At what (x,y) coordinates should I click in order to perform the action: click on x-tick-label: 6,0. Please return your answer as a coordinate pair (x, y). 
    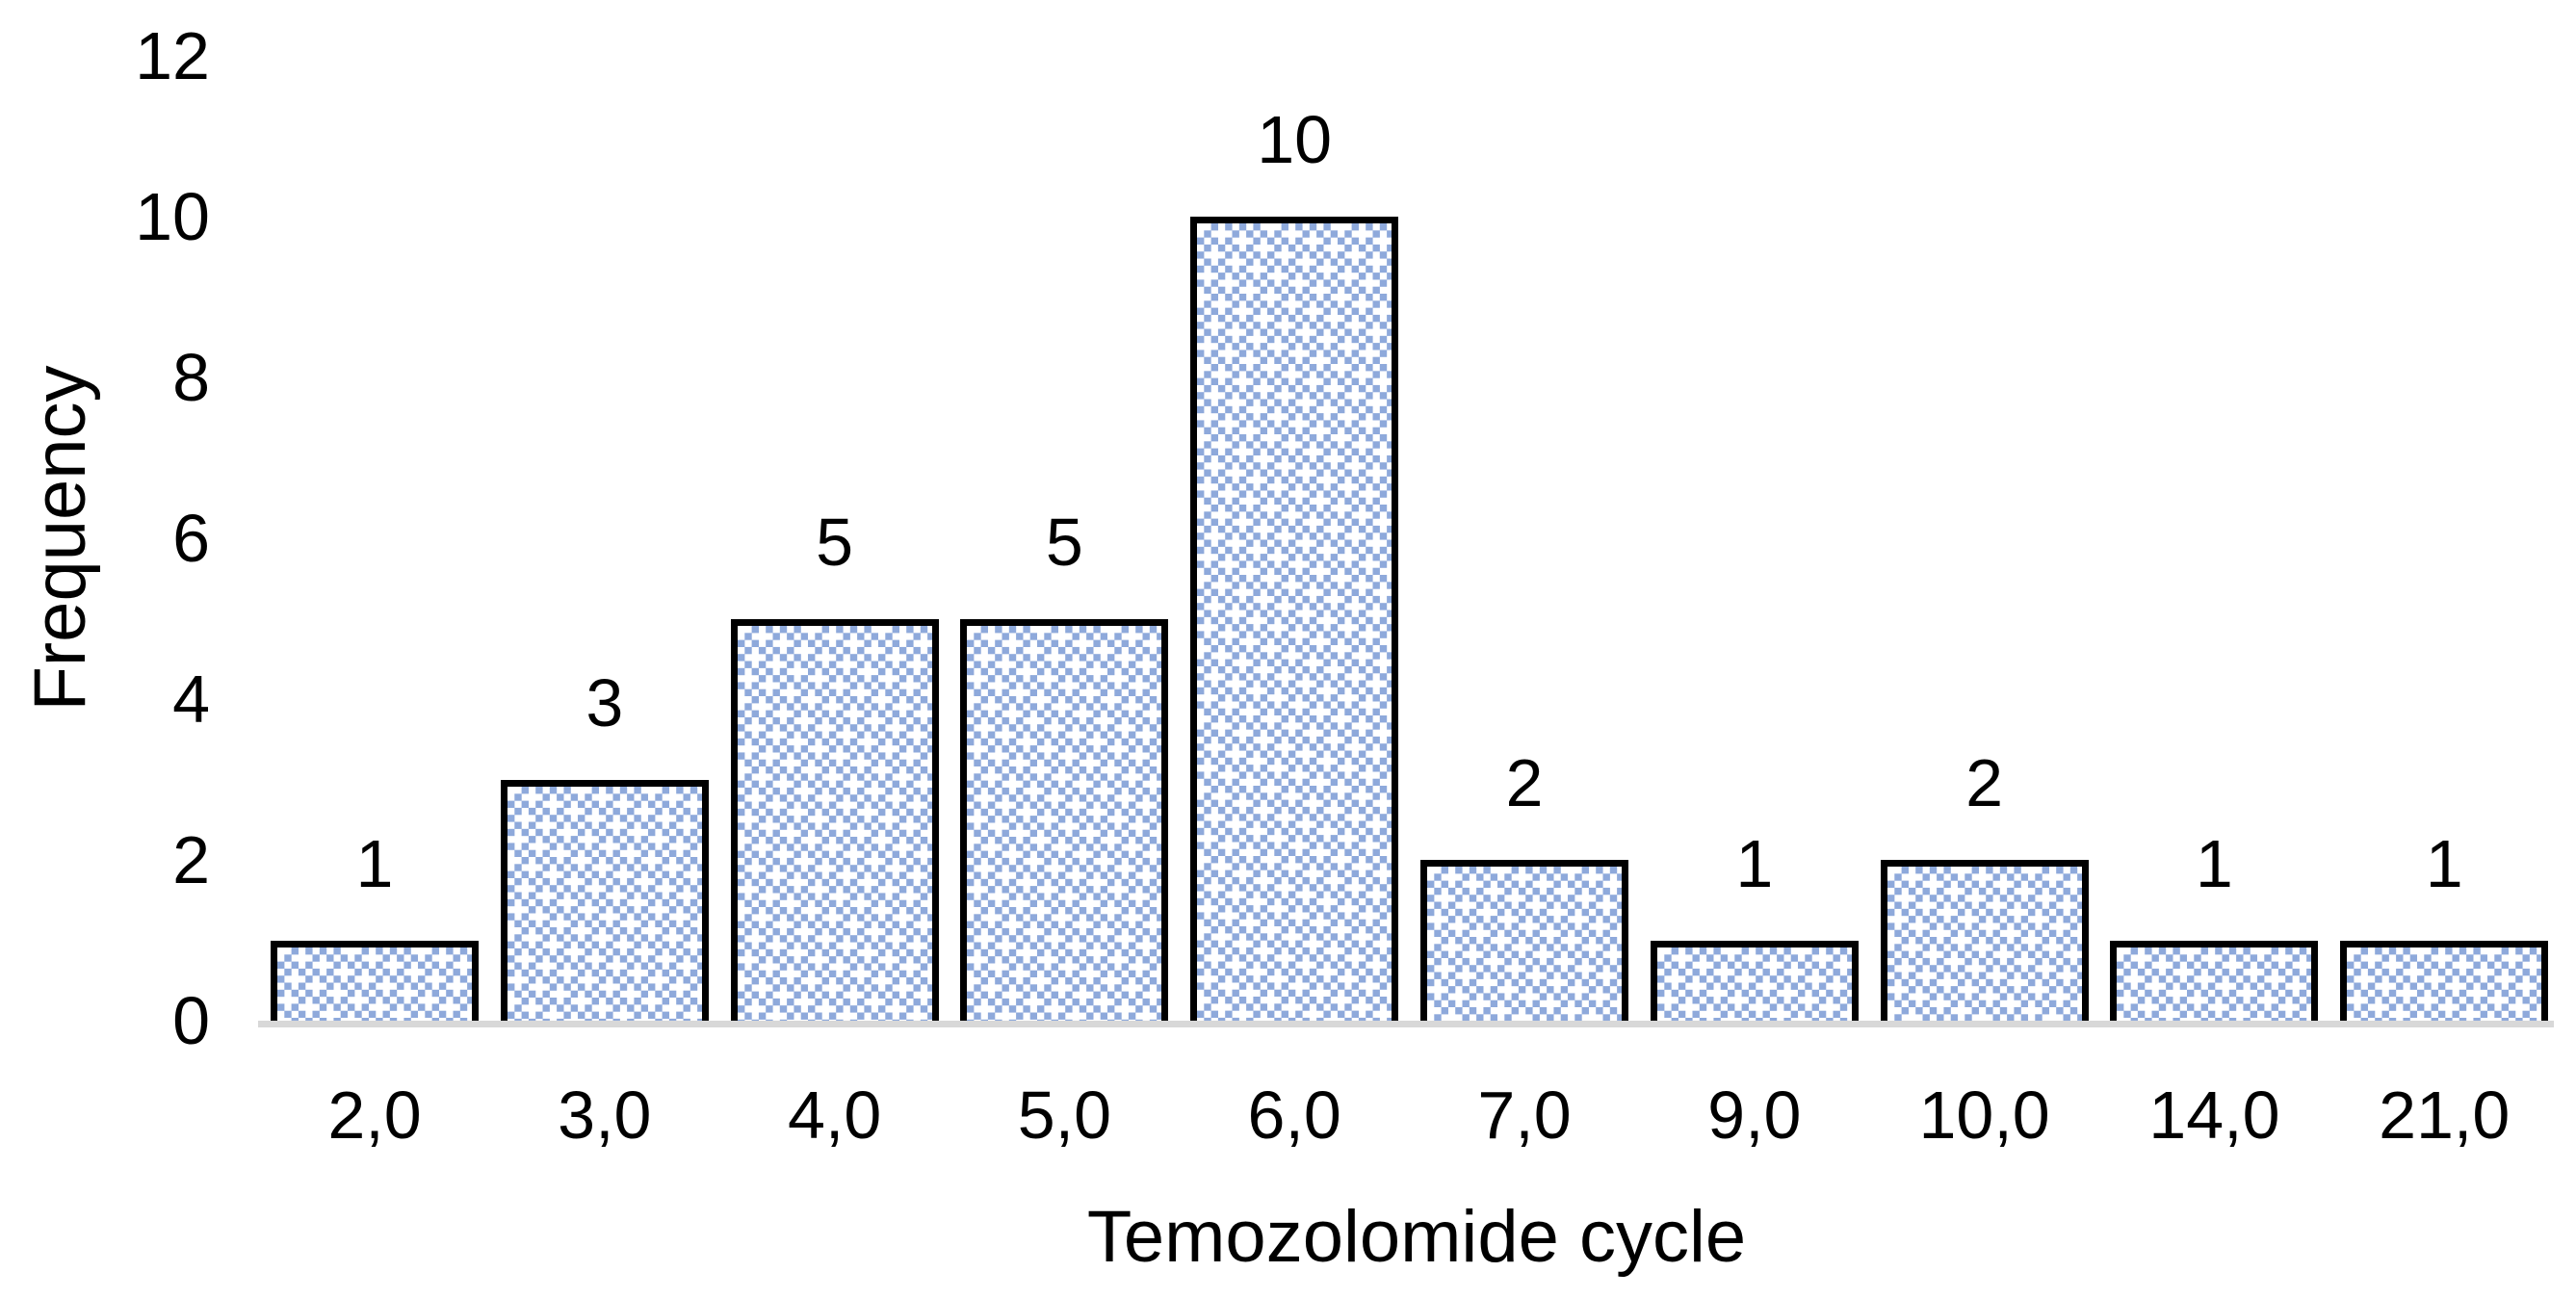
    Looking at the image, I should click on (1294, 1115).